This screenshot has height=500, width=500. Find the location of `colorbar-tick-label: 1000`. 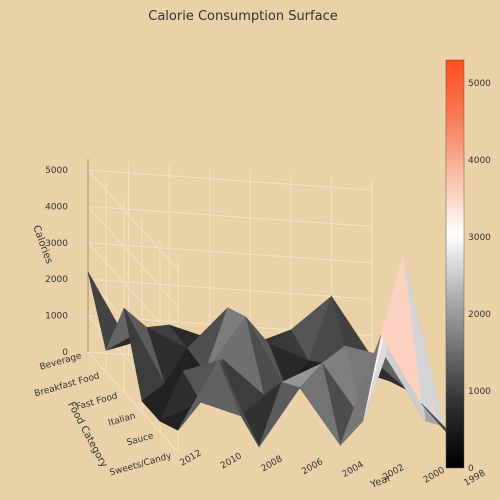

colorbar-tick-label: 1000 is located at coordinates (479, 392).